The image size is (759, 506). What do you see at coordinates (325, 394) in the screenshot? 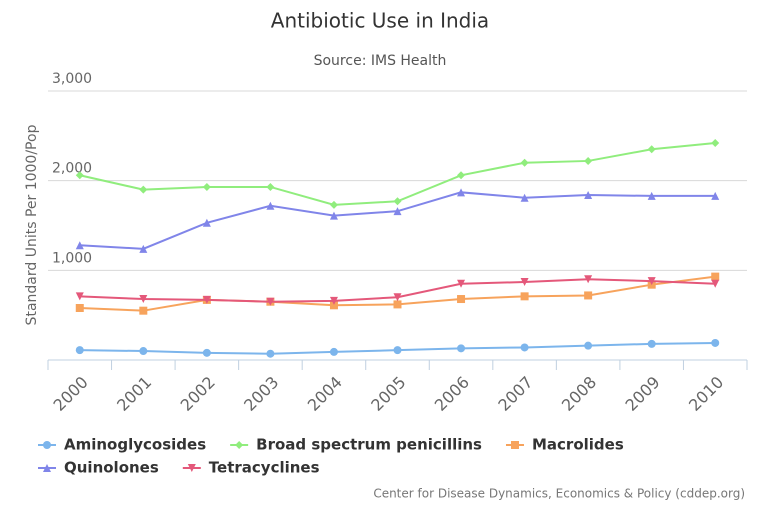
I see `x-tick-label: 2004` at bounding box center [325, 394].